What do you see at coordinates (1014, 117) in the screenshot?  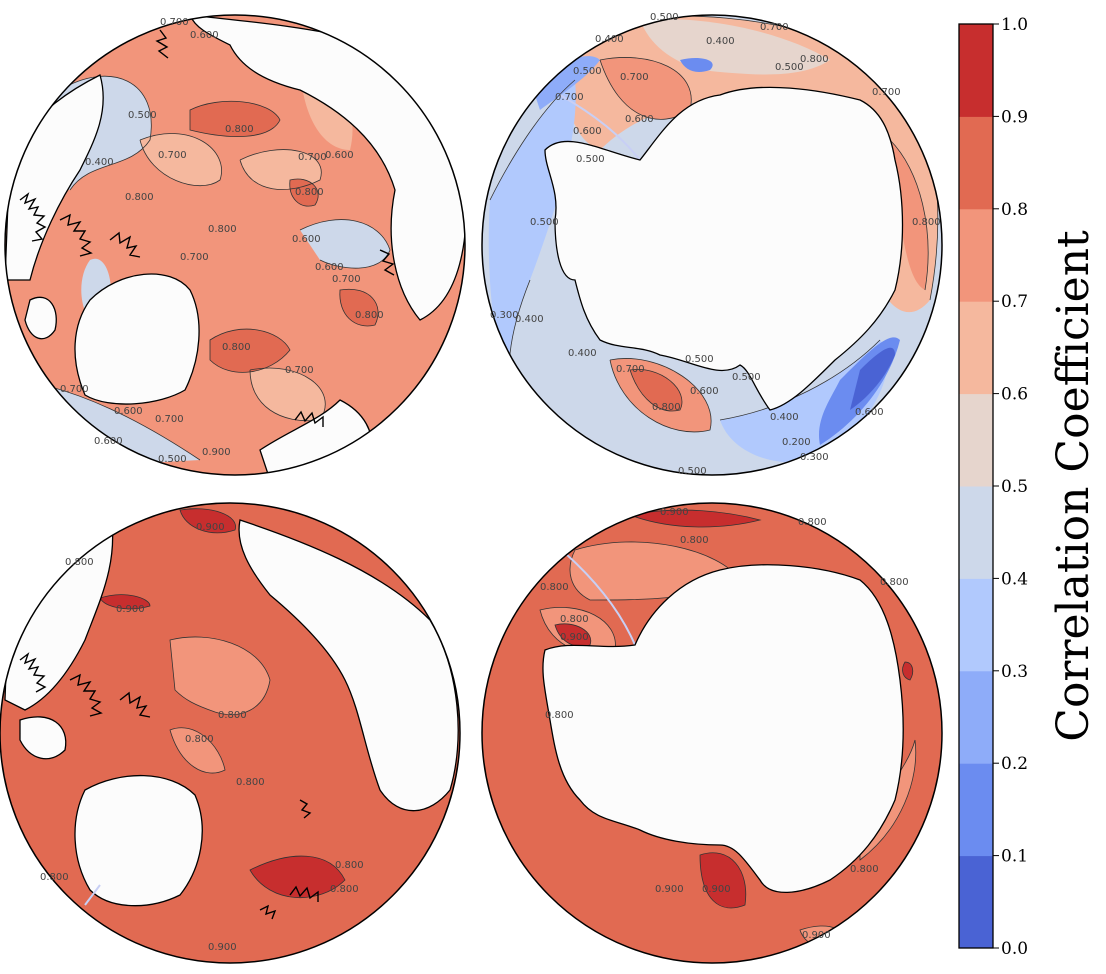 I see `colorbar-tick-label: 0.9` at bounding box center [1014, 117].